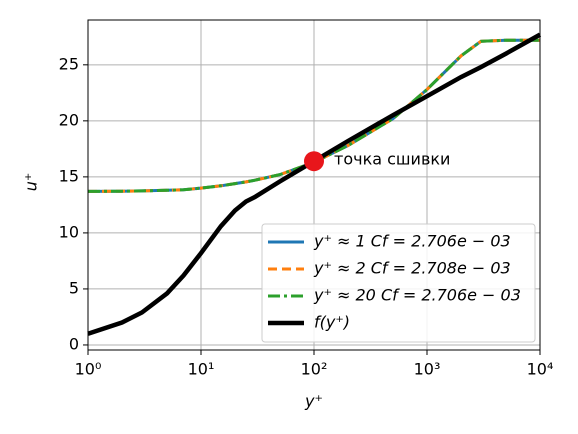 The height and width of the screenshot is (434, 578). Describe the element at coordinates (313, 401) in the screenshot. I see `x-axis-label: y⁺` at that location.